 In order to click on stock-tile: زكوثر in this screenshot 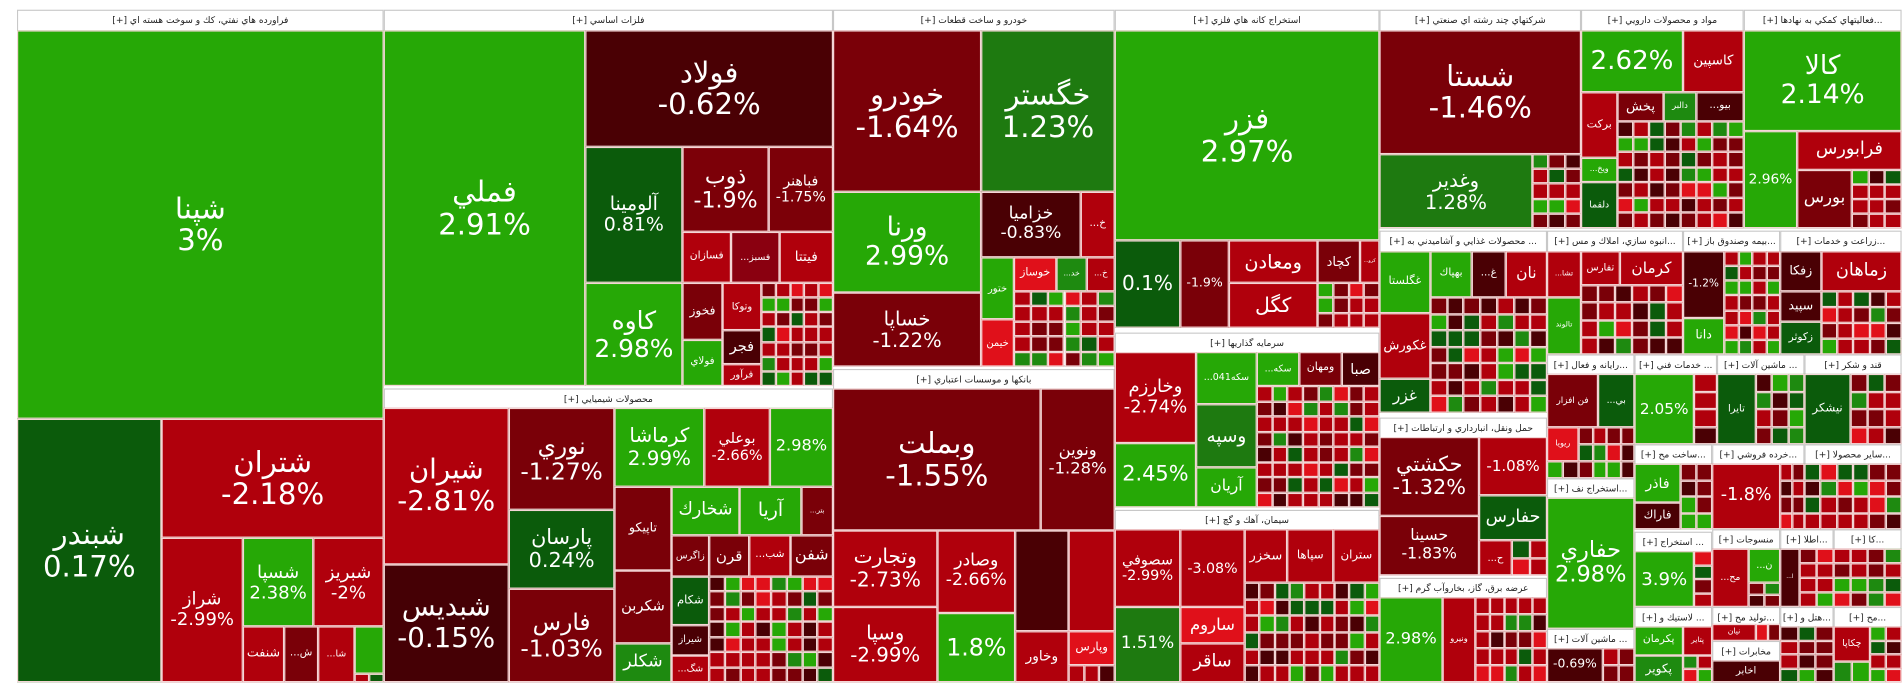, I will do `click(1801, 338)`.